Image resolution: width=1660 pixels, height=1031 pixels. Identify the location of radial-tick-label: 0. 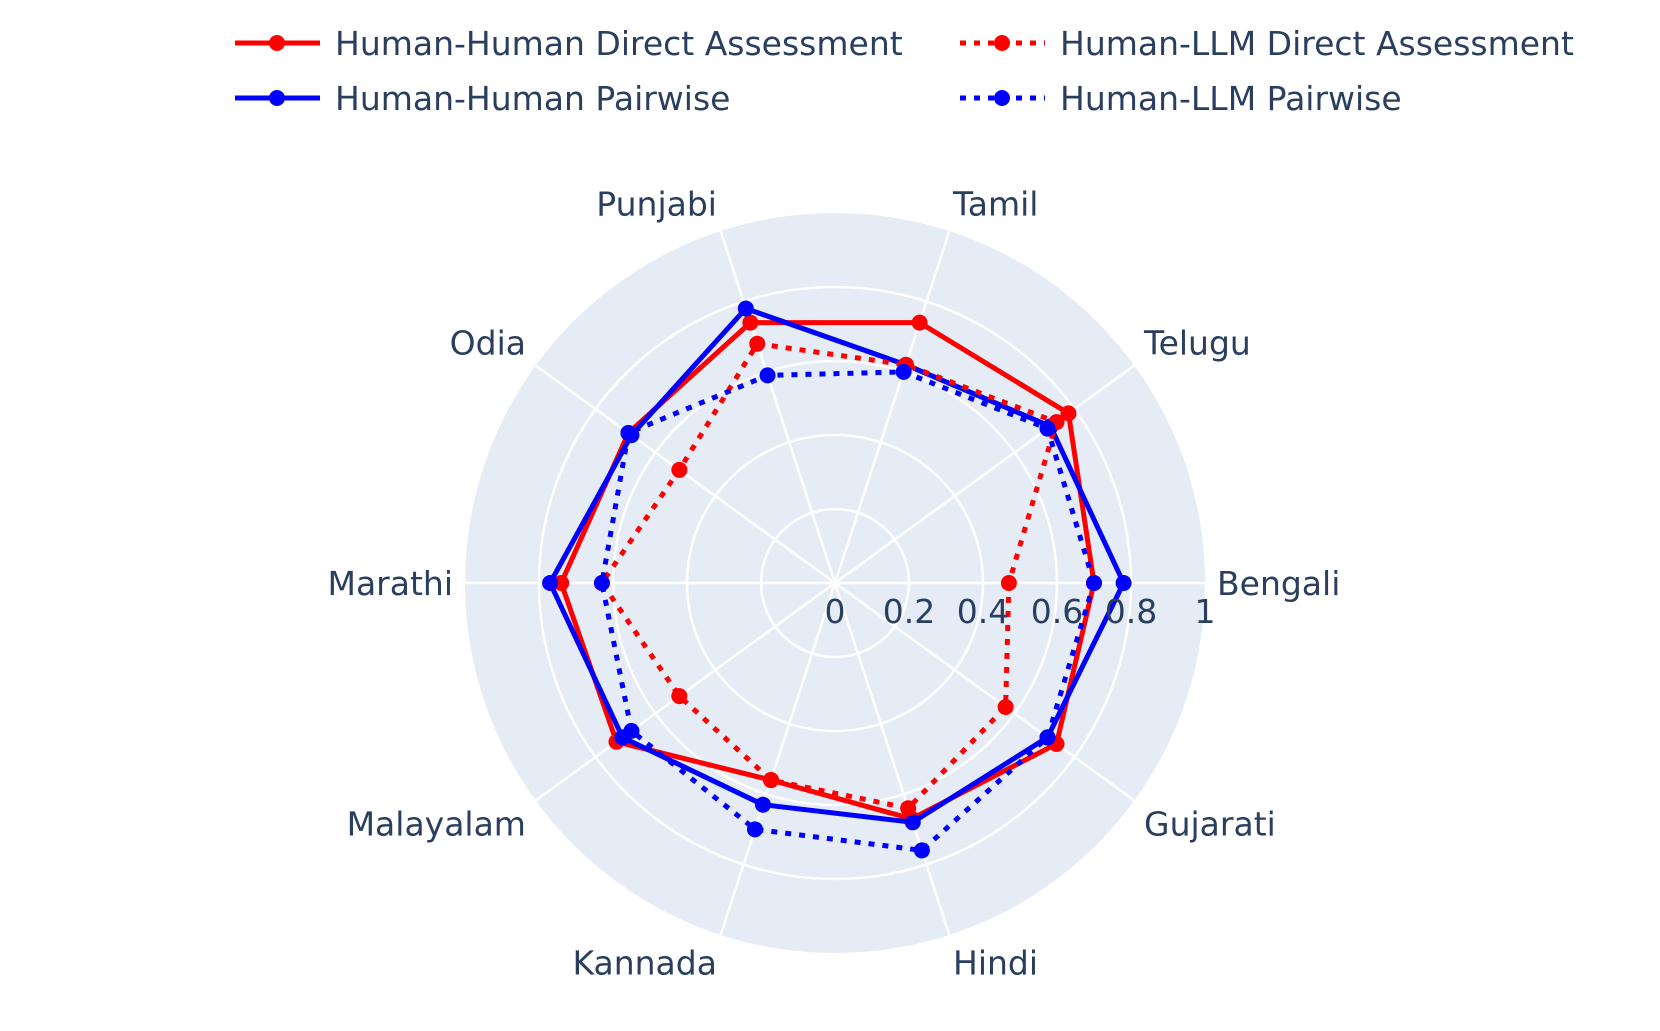
(835, 611).